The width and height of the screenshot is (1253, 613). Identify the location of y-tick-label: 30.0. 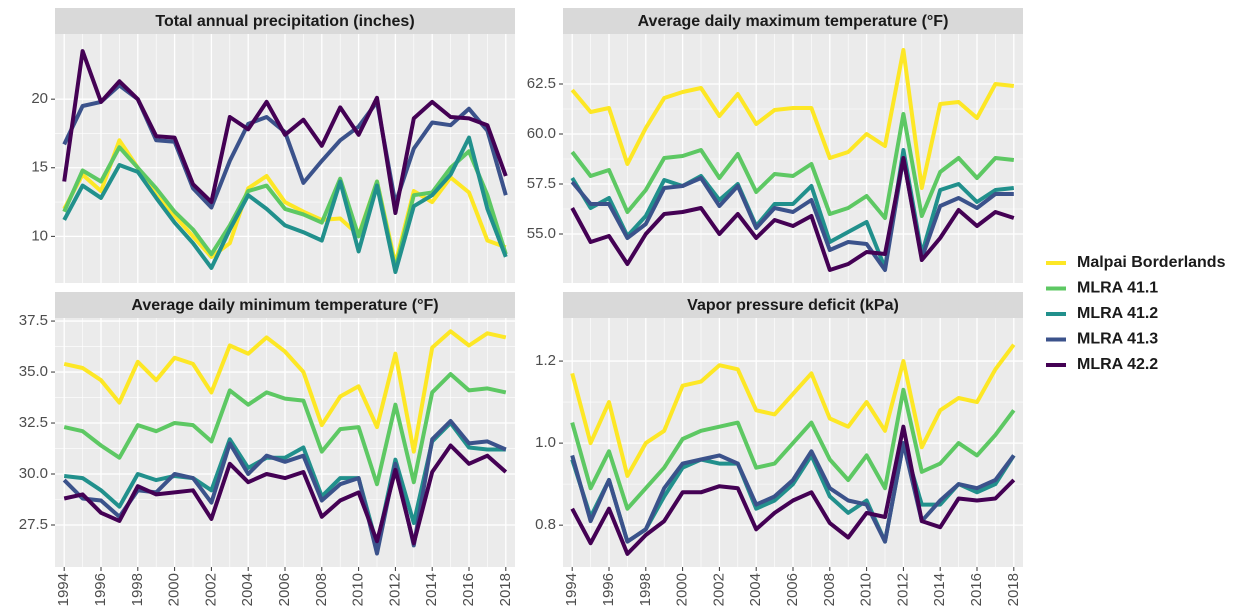
(33, 473).